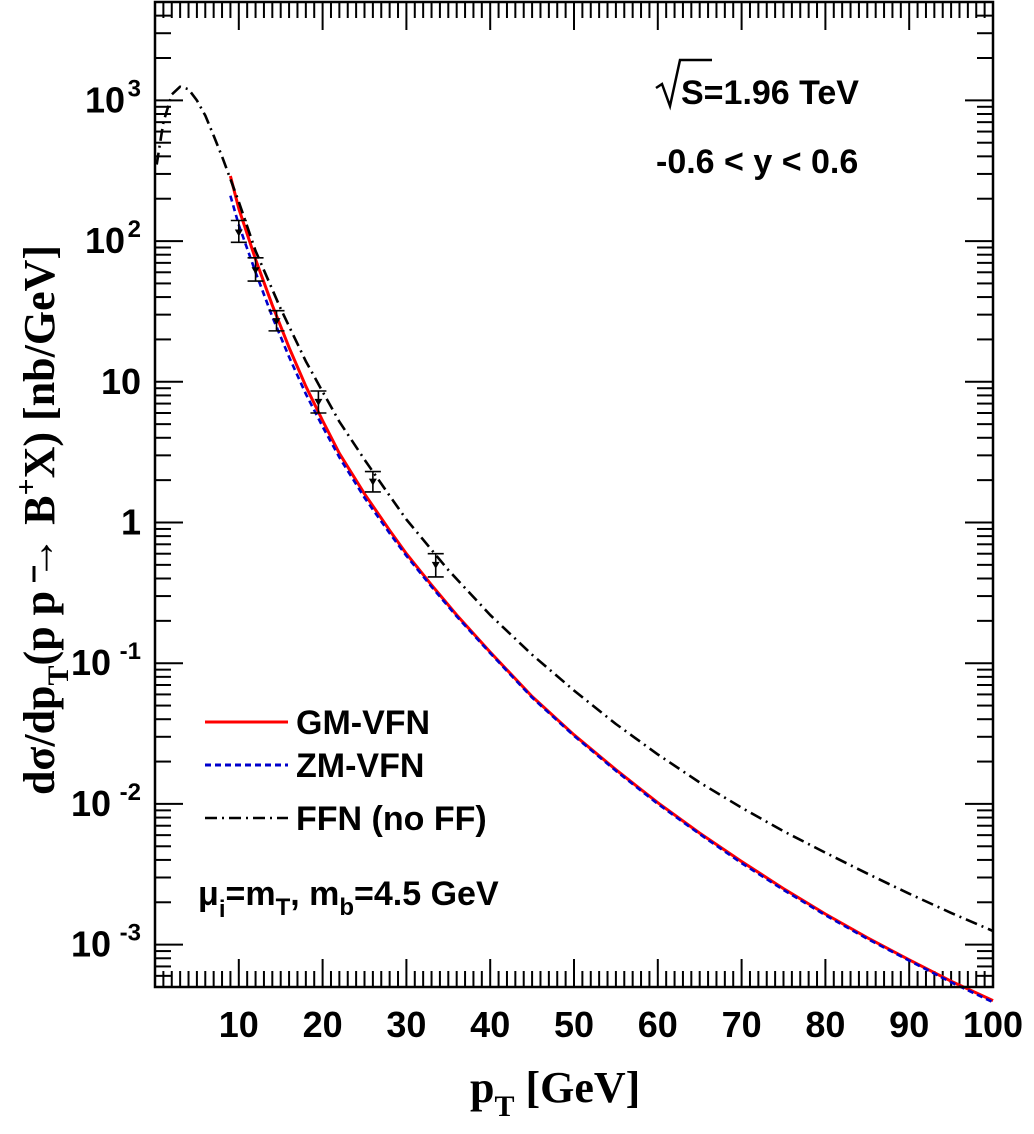  I want to click on energy-annotation: S=1.96 TeV, so click(757, 85).